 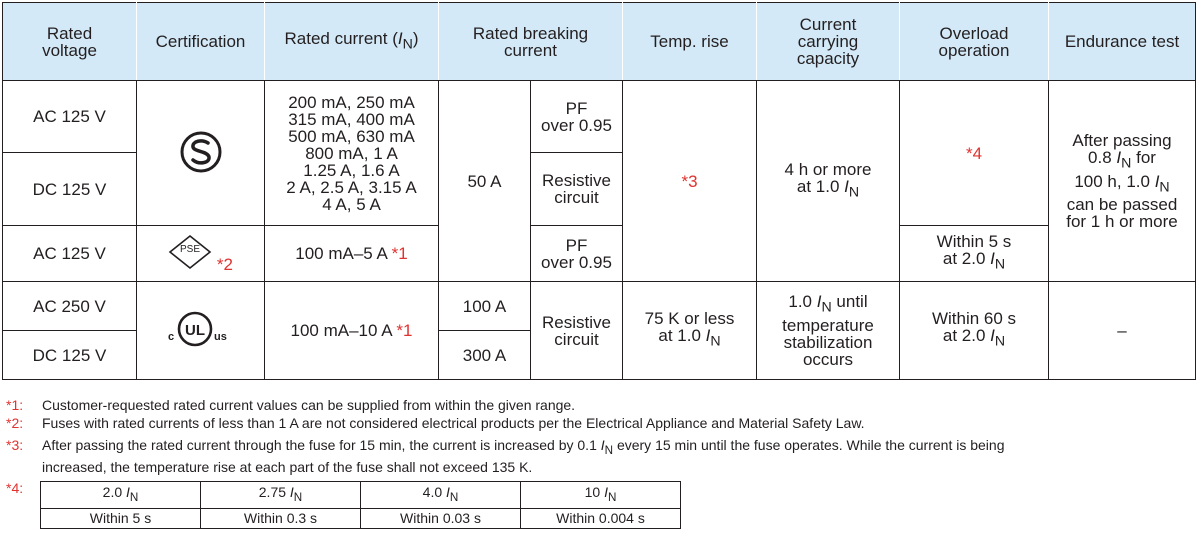 I want to click on header-rated-current: Rated current (IN), so click(x=351, y=41).